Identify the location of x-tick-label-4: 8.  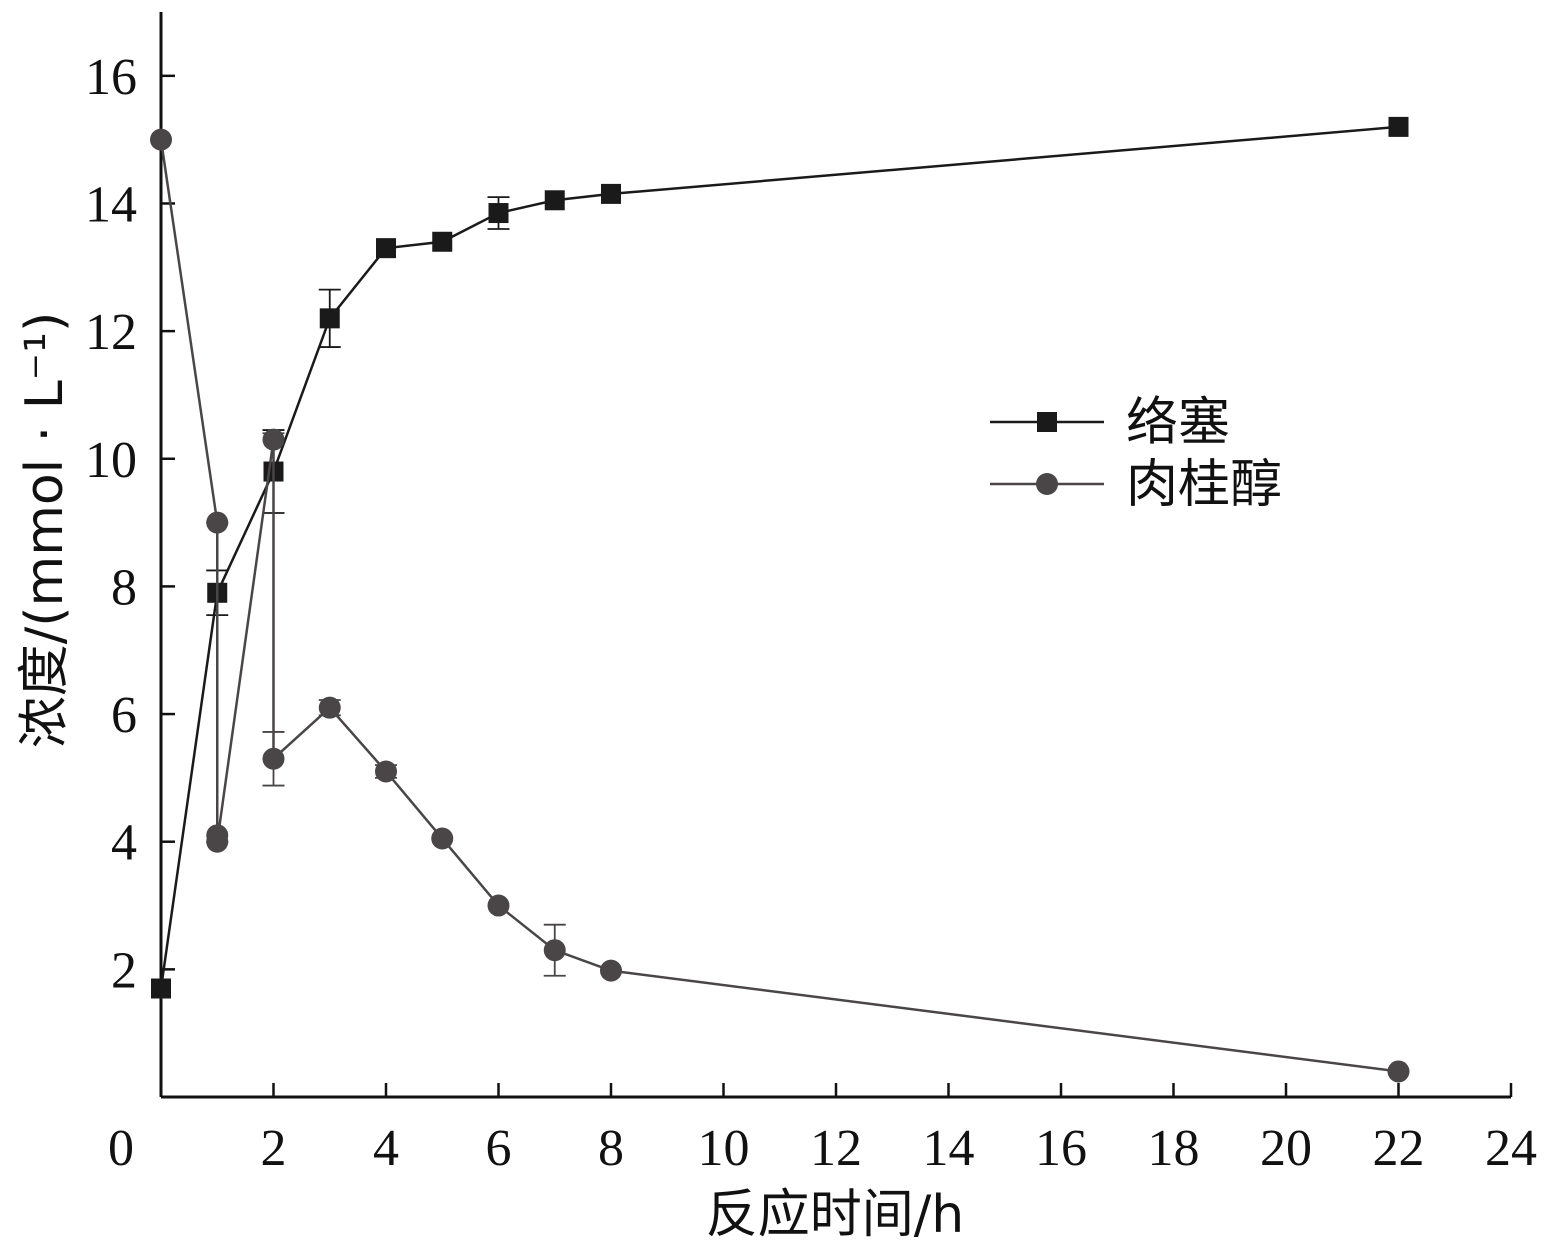
(611, 1148).